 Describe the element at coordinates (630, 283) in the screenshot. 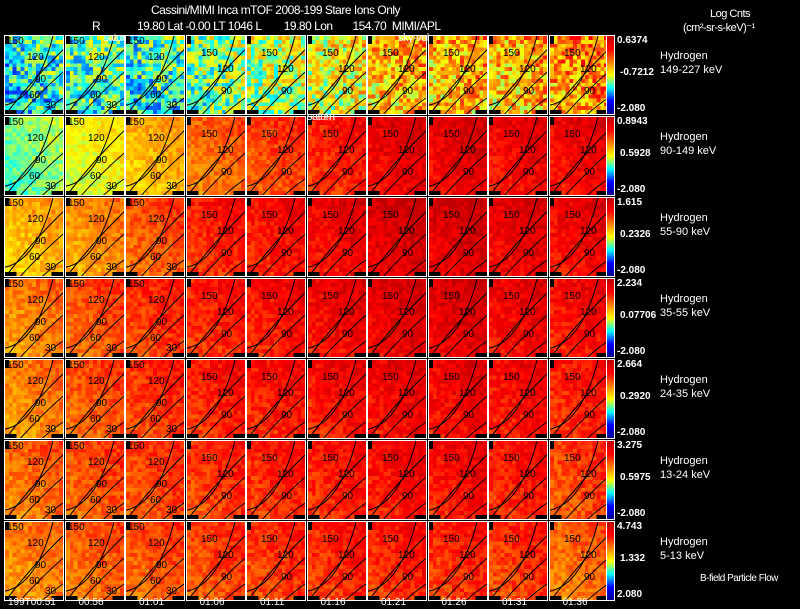

I see `colorbar-max: 2.234` at that location.